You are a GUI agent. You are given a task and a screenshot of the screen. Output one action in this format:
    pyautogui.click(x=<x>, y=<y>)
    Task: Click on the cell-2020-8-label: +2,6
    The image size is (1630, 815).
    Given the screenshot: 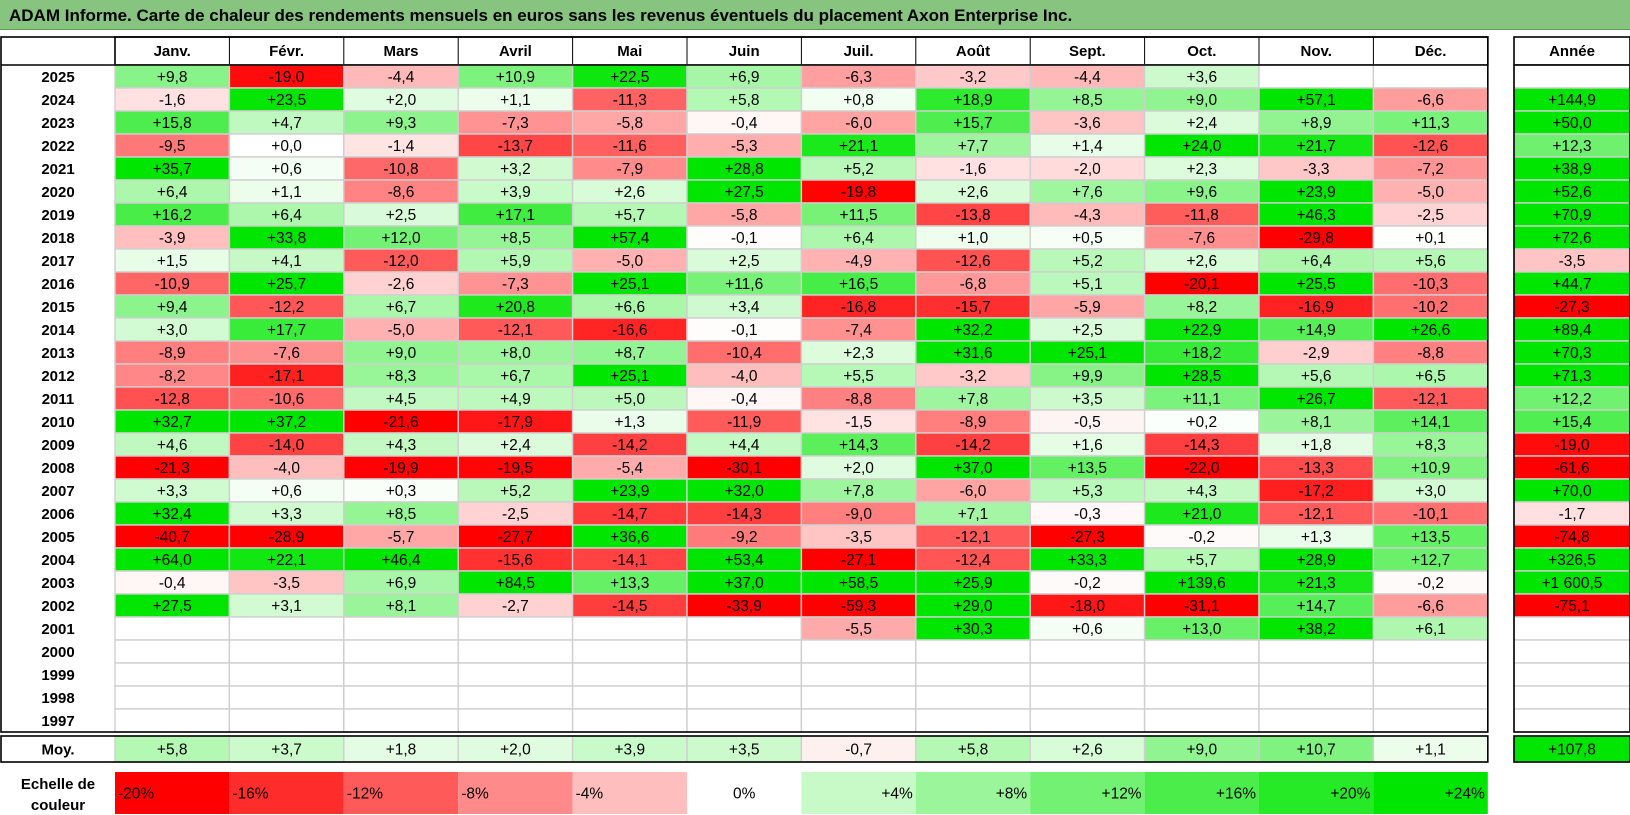 What is the action you would take?
    pyautogui.click(x=973, y=192)
    